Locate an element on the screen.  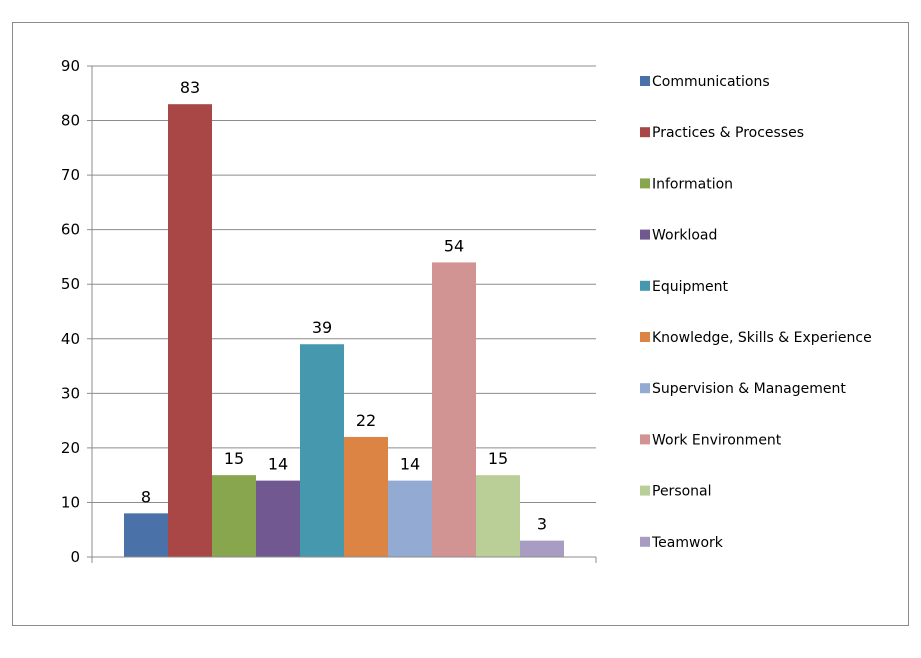
data-label-2: 83 is located at coordinates (190, 87).